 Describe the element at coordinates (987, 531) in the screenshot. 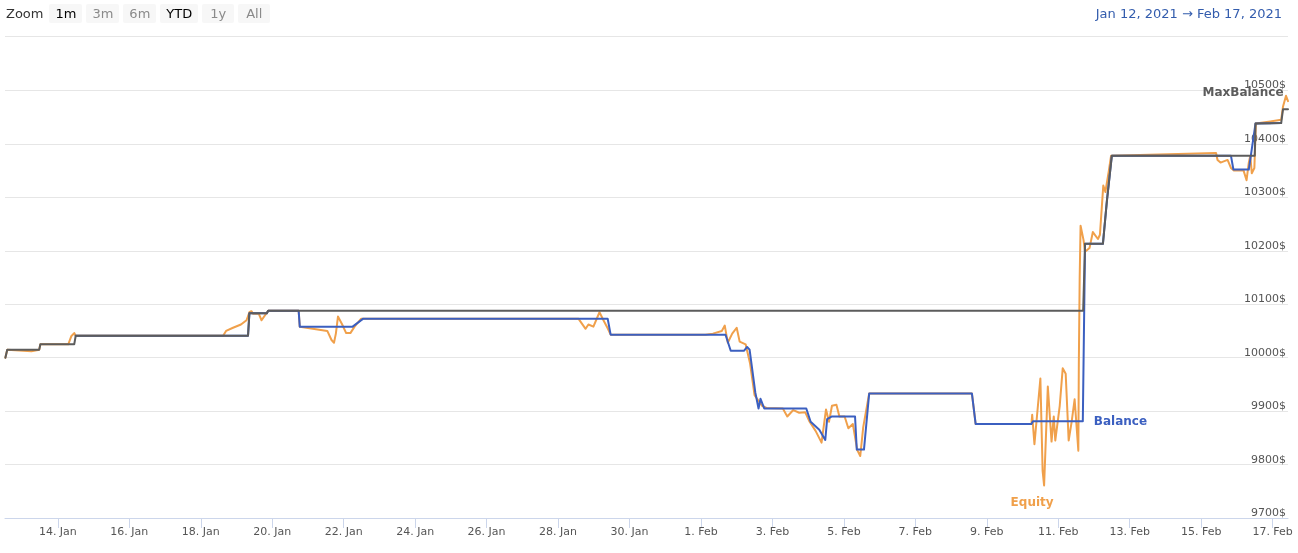

I see `x-tick-label: 9. Feb` at that location.